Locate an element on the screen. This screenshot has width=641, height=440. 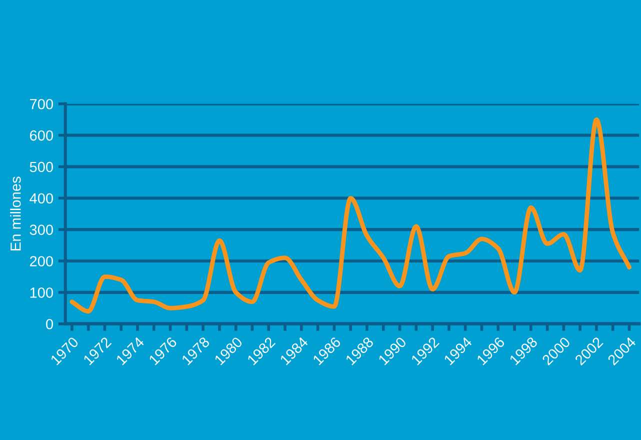
y-tick-label: 400 is located at coordinates (42, 198).